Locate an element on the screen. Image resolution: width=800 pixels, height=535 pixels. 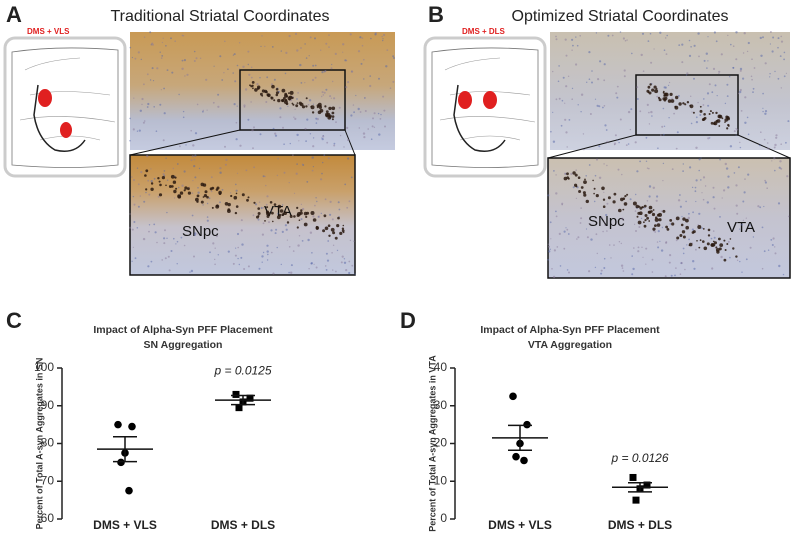
inset-box is located at coordinates (292, 100).